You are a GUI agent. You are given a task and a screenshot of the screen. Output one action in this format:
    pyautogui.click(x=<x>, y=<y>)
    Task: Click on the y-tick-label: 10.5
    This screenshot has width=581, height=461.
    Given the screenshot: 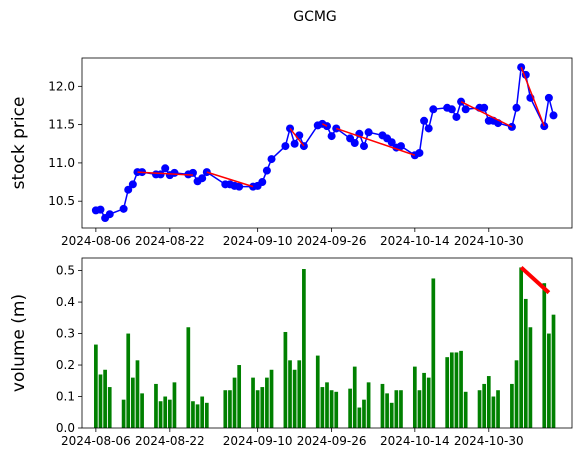 What is the action you would take?
    pyautogui.click(x=61, y=201)
    